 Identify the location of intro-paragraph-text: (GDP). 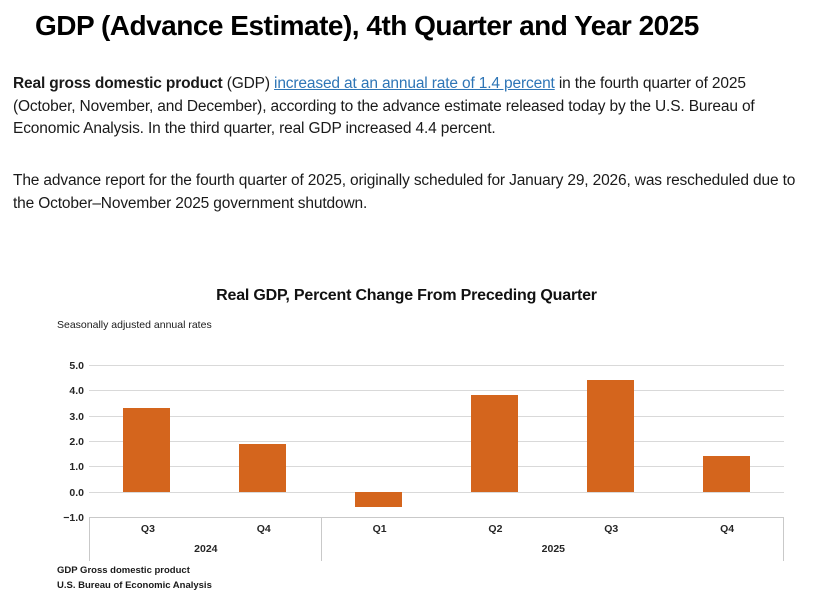
(248, 83).